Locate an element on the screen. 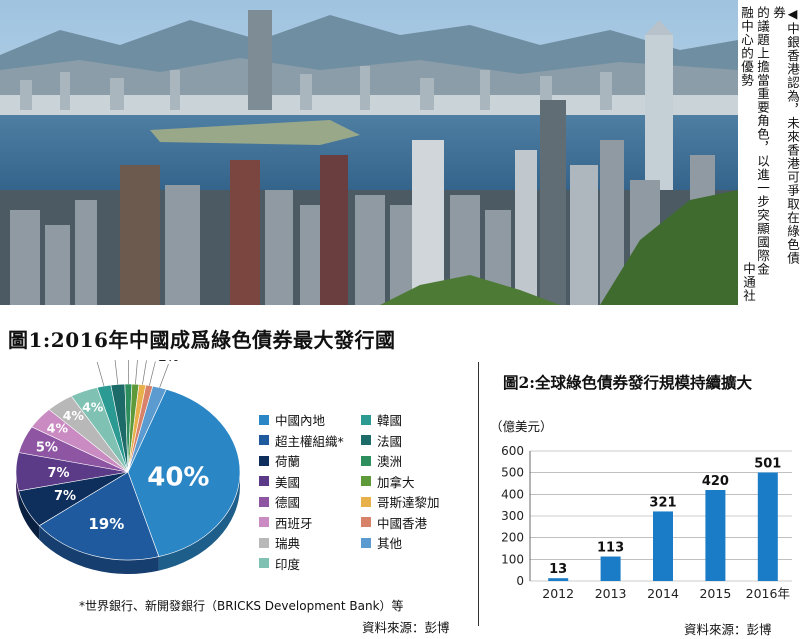 The width and height of the screenshot is (800, 639). legend-item: 中國內地 is located at coordinates (292, 419).